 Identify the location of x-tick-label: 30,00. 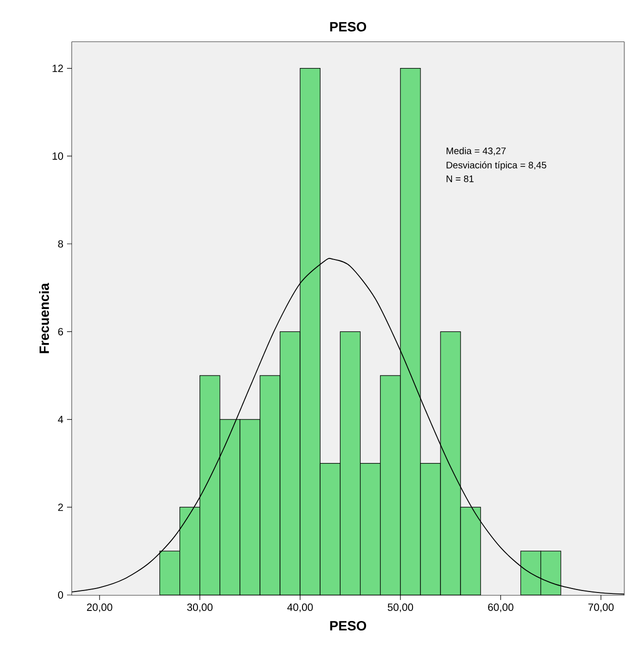
(200, 608).